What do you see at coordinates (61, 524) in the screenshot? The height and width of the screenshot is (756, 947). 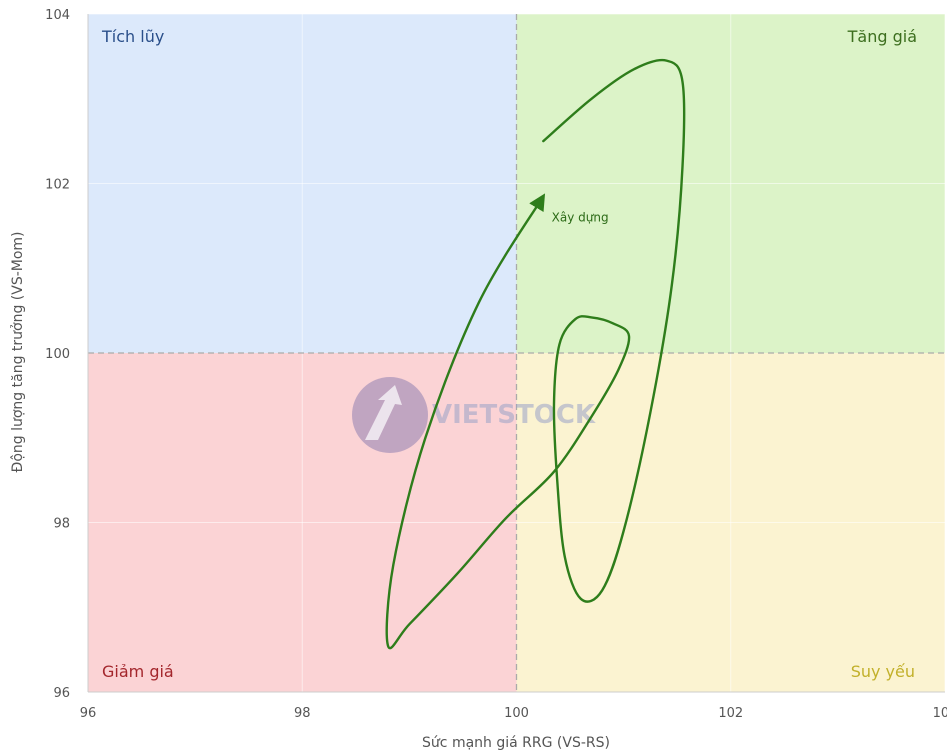 I see `y-tick-label: 98` at bounding box center [61, 524].